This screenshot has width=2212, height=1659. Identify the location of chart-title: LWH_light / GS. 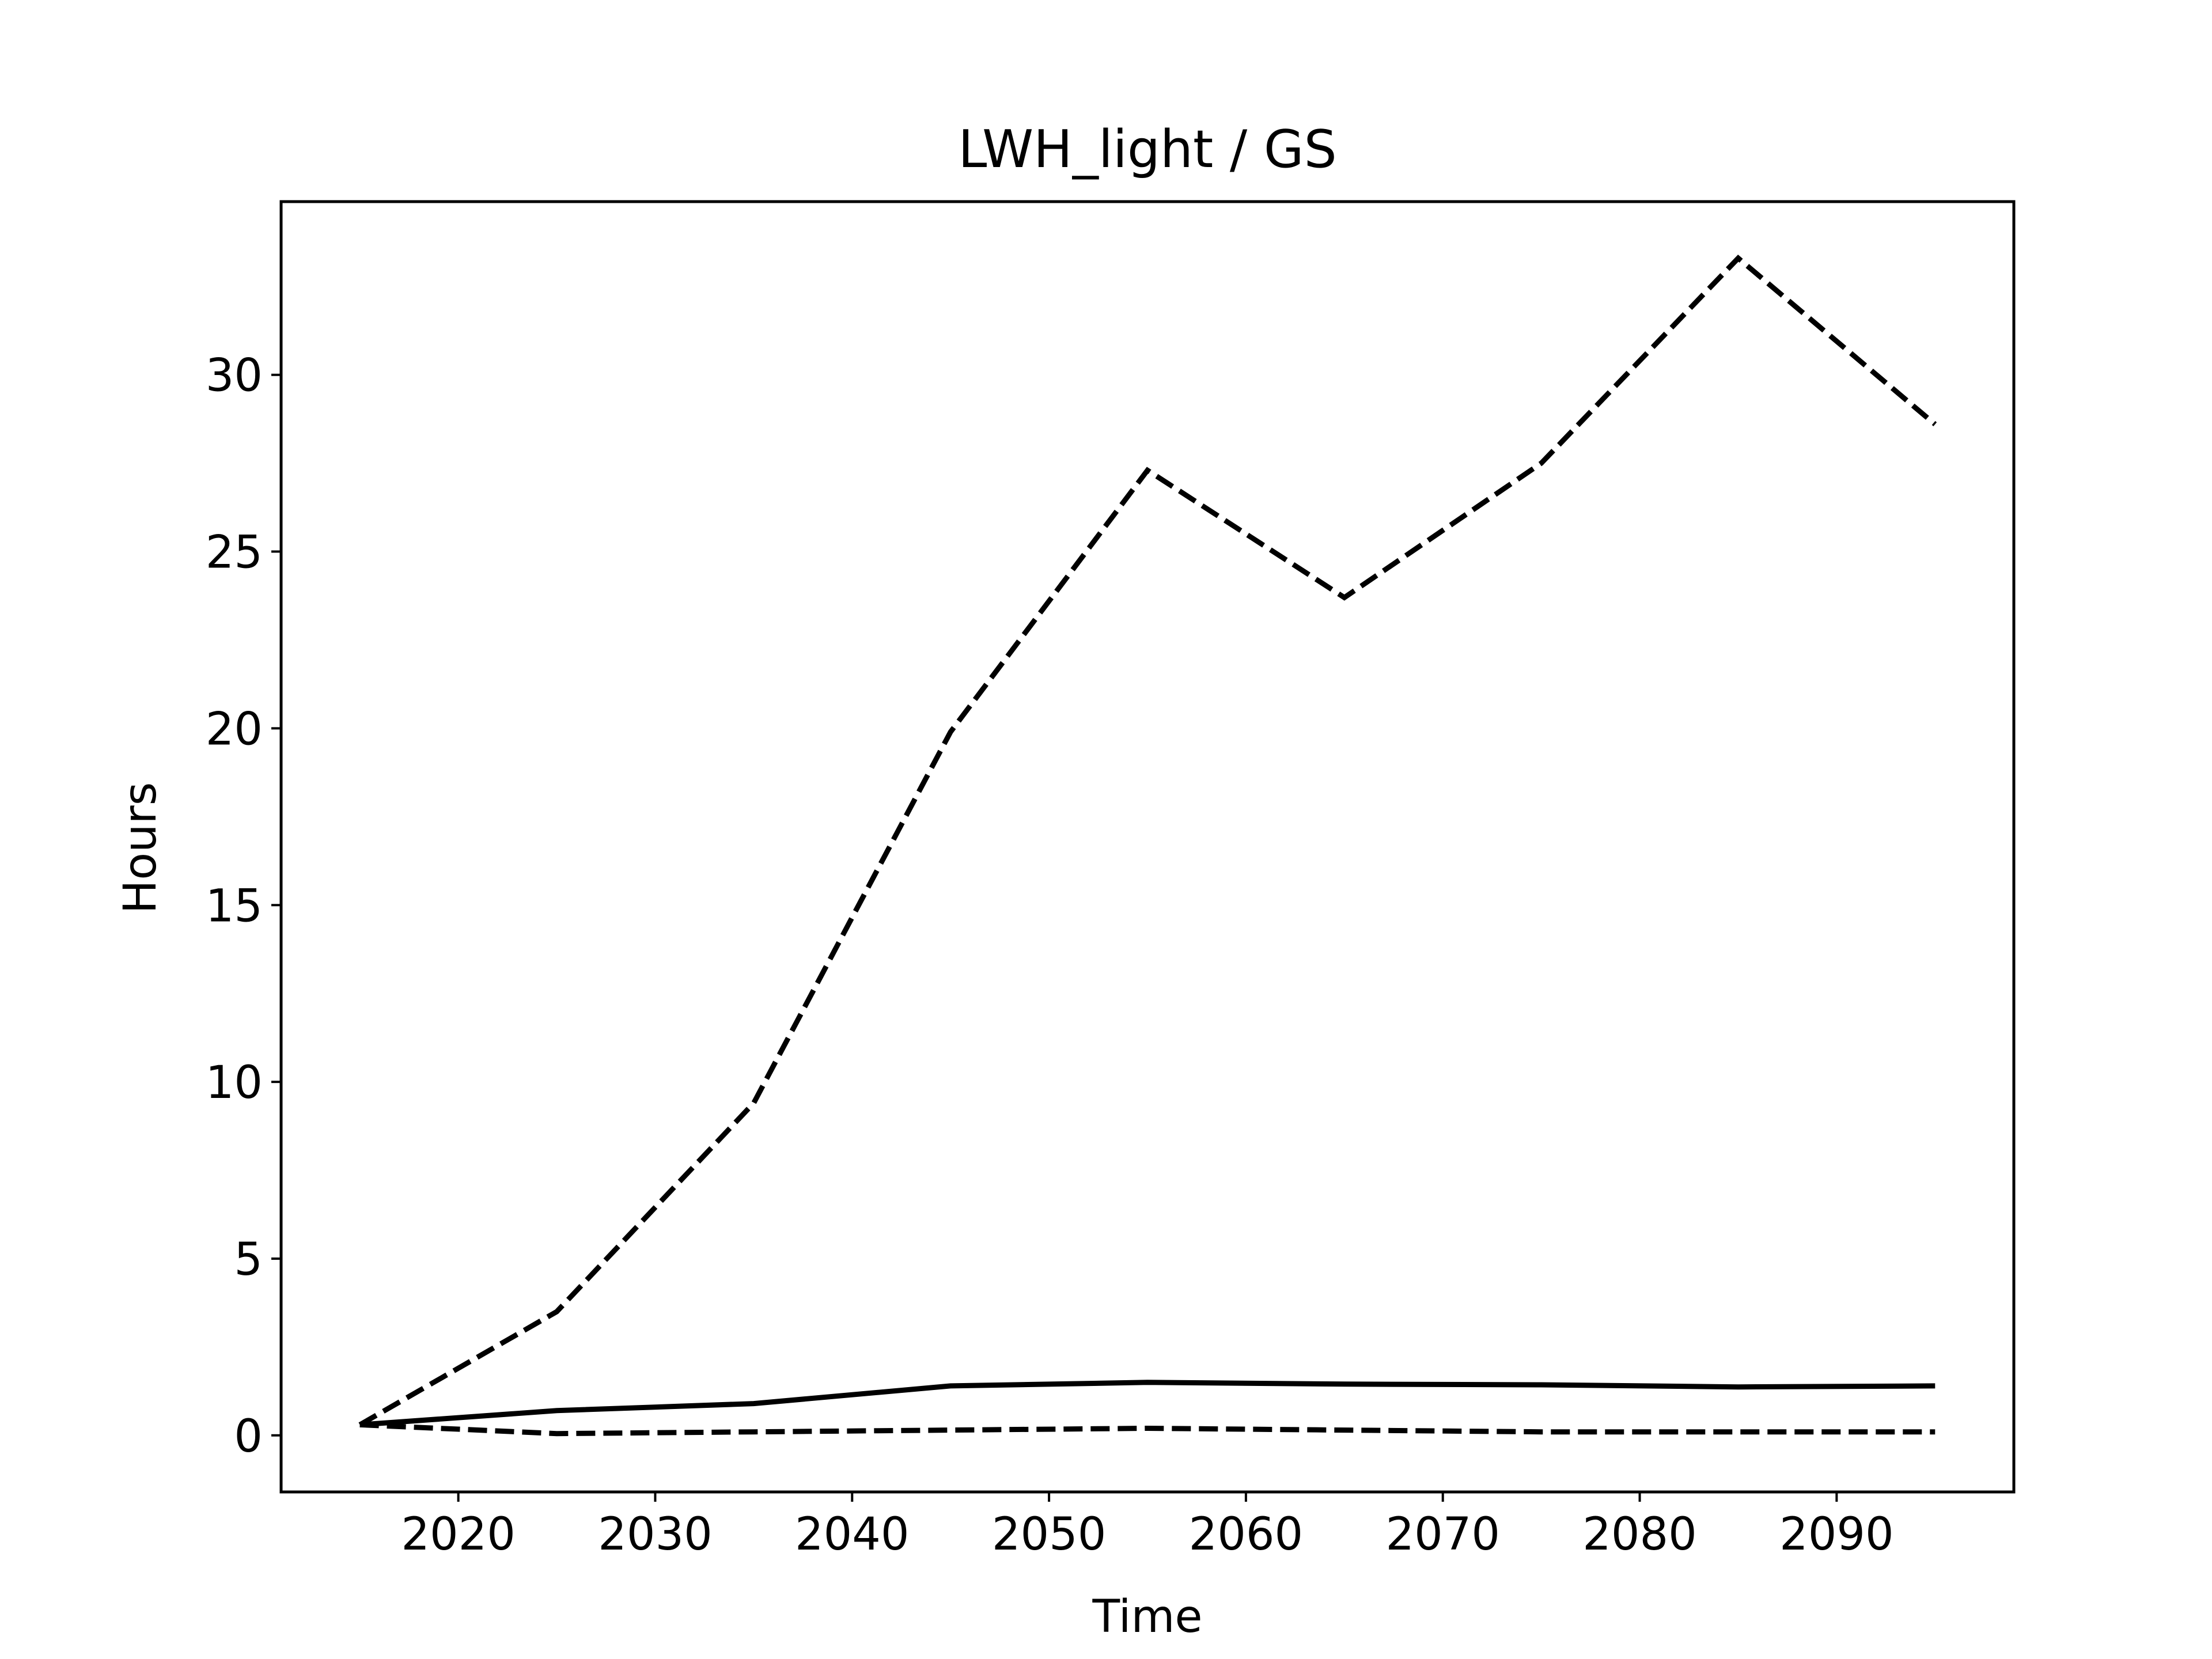
(1147, 149).